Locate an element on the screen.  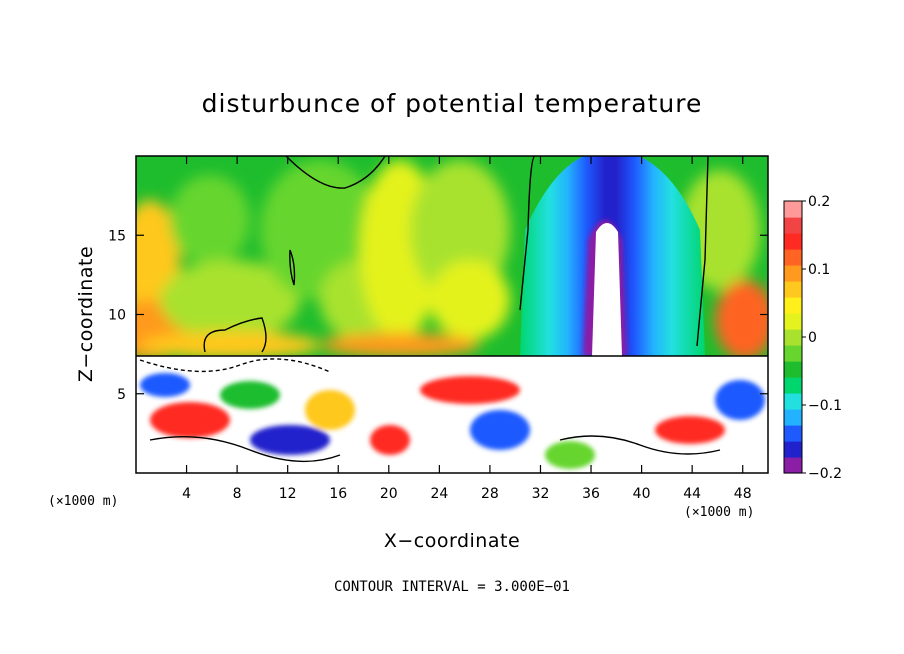
colorbar: 0.2 0.1 0 −0.1 −0.2 is located at coordinates (812, 338).